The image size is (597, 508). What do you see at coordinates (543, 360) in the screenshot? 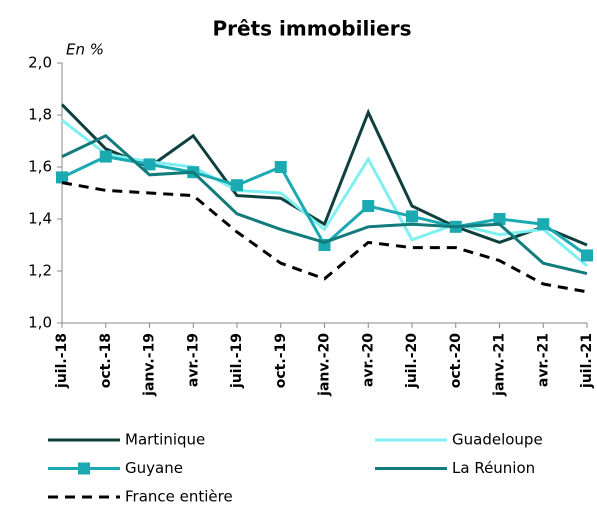
I see `x-tick-label: avr.-21` at bounding box center [543, 360].